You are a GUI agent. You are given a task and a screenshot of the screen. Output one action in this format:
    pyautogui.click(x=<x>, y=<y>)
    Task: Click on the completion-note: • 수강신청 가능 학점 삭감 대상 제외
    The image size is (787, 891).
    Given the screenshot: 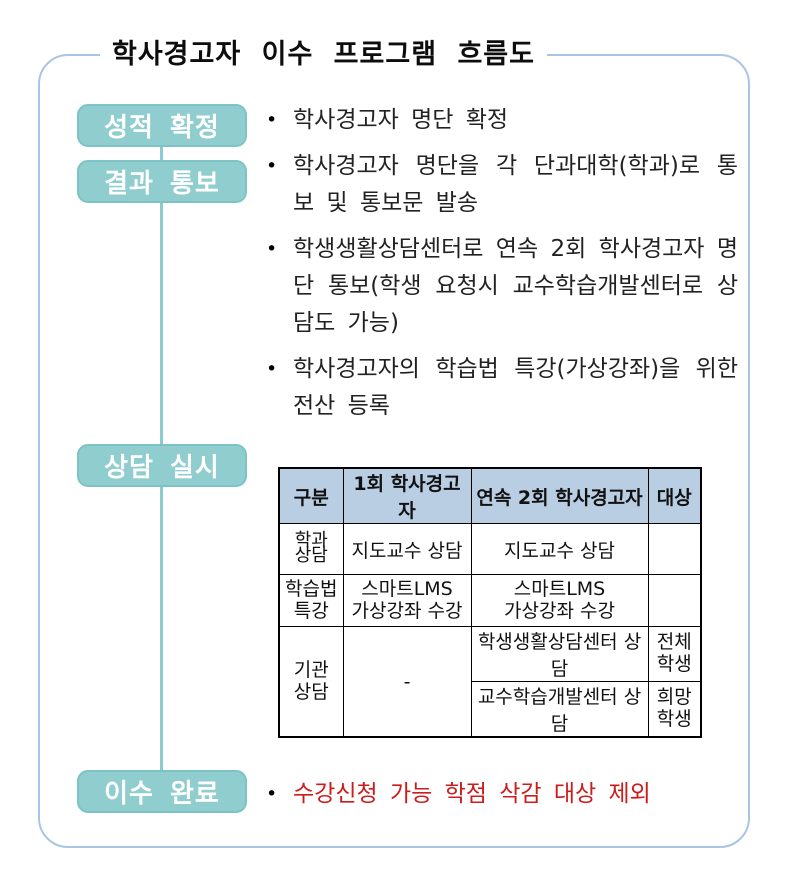 What is the action you would take?
    pyautogui.click(x=506, y=794)
    